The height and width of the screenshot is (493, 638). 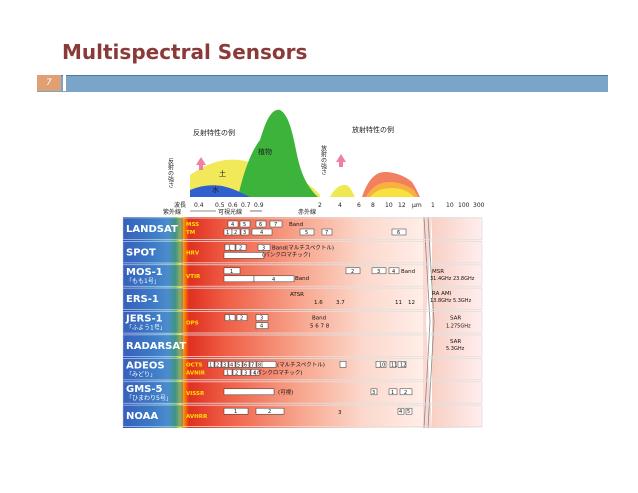 I want to click on band-annotation: RA AMI, so click(x=442, y=294).